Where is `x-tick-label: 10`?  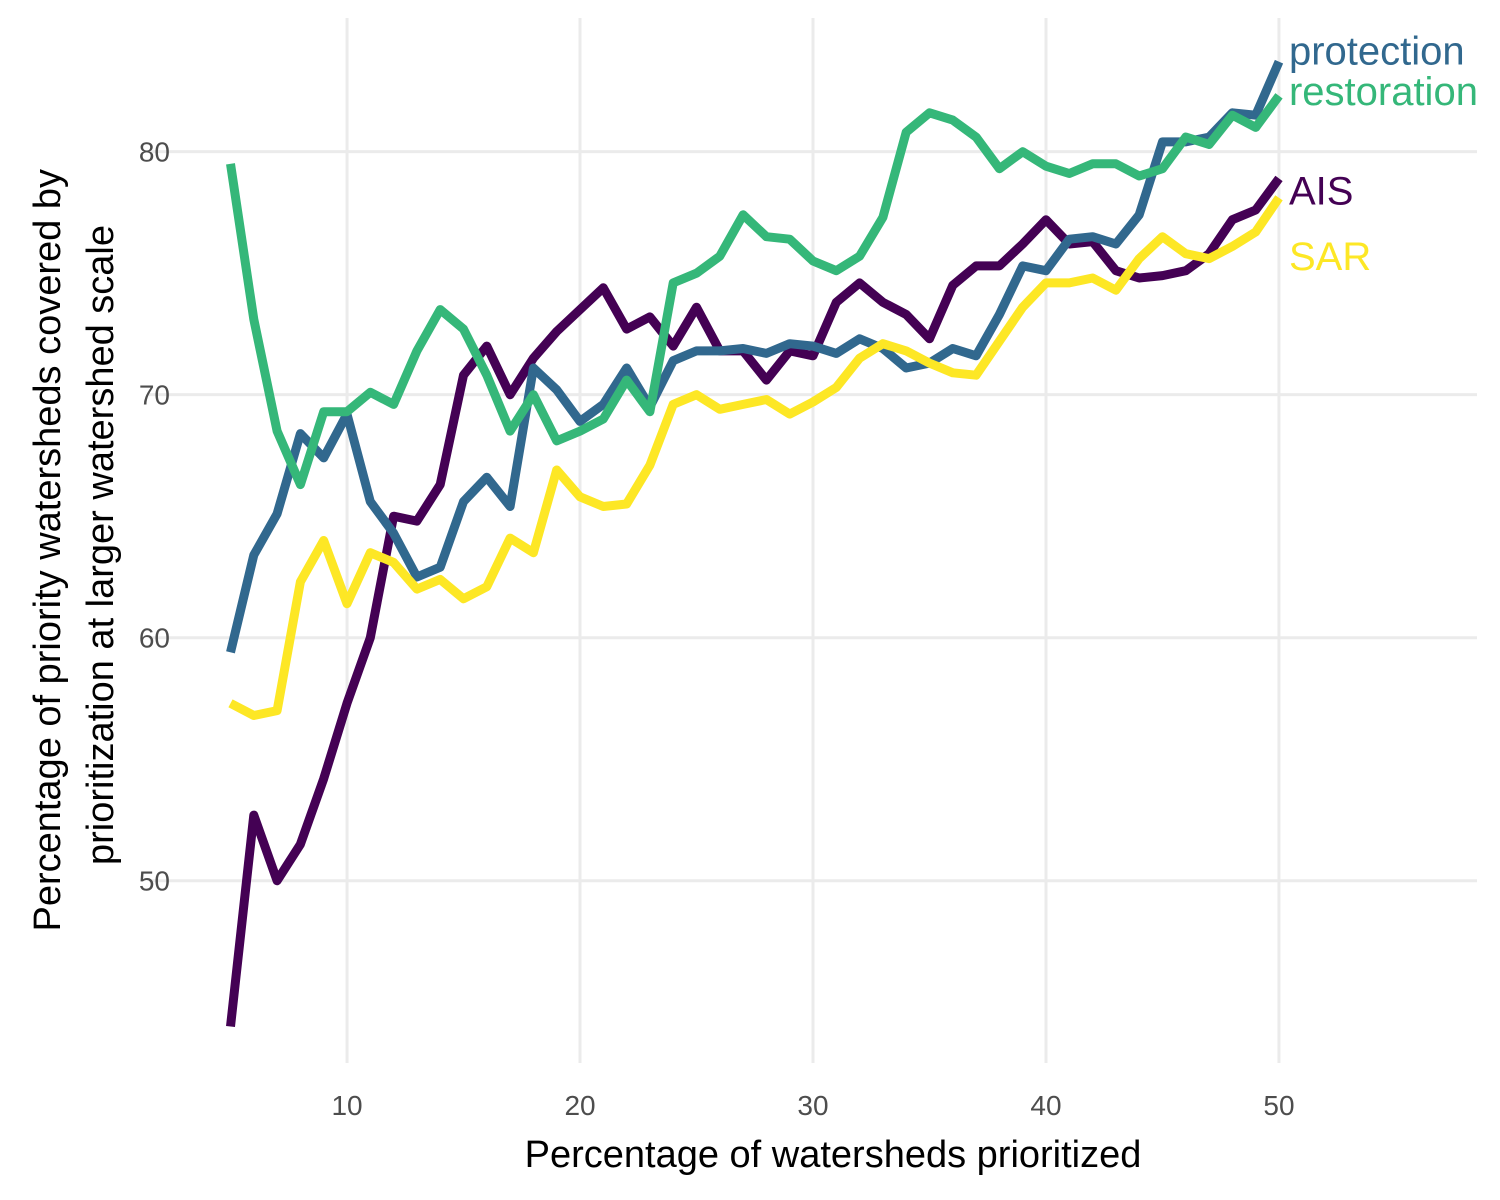 x-tick-label: 10 is located at coordinates (346, 1105).